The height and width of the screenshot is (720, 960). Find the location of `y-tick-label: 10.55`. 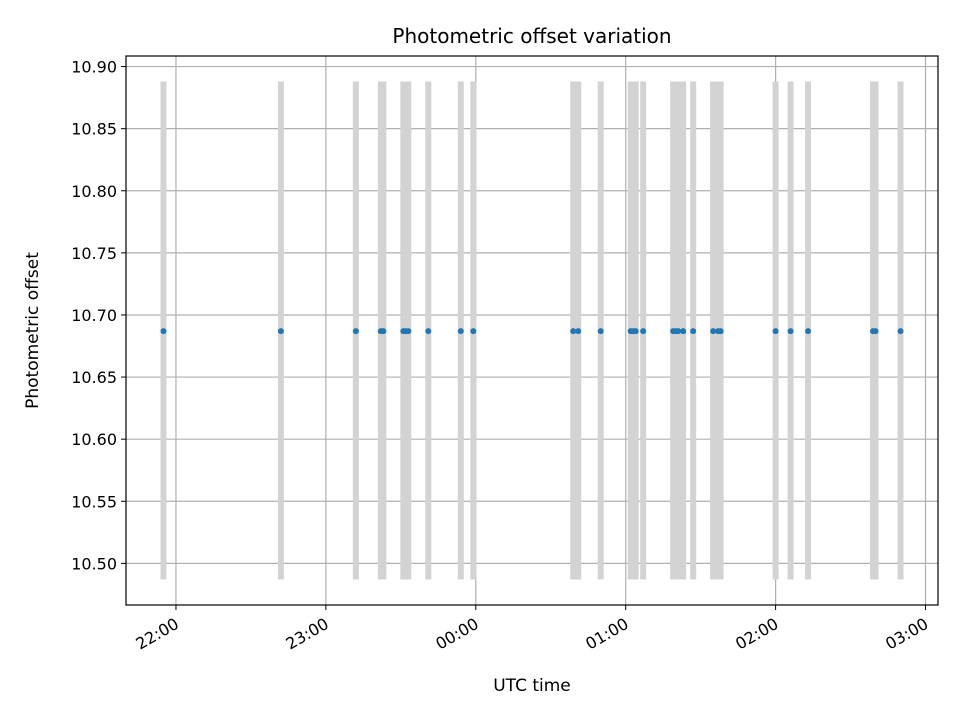

y-tick-label: 10.55 is located at coordinates (94, 501).